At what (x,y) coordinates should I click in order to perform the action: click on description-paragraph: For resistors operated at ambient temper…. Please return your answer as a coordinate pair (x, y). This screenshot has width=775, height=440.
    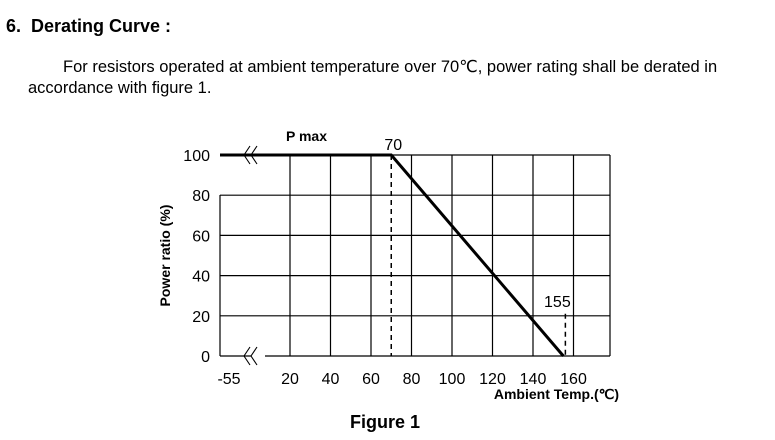
    Looking at the image, I should click on (373, 77).